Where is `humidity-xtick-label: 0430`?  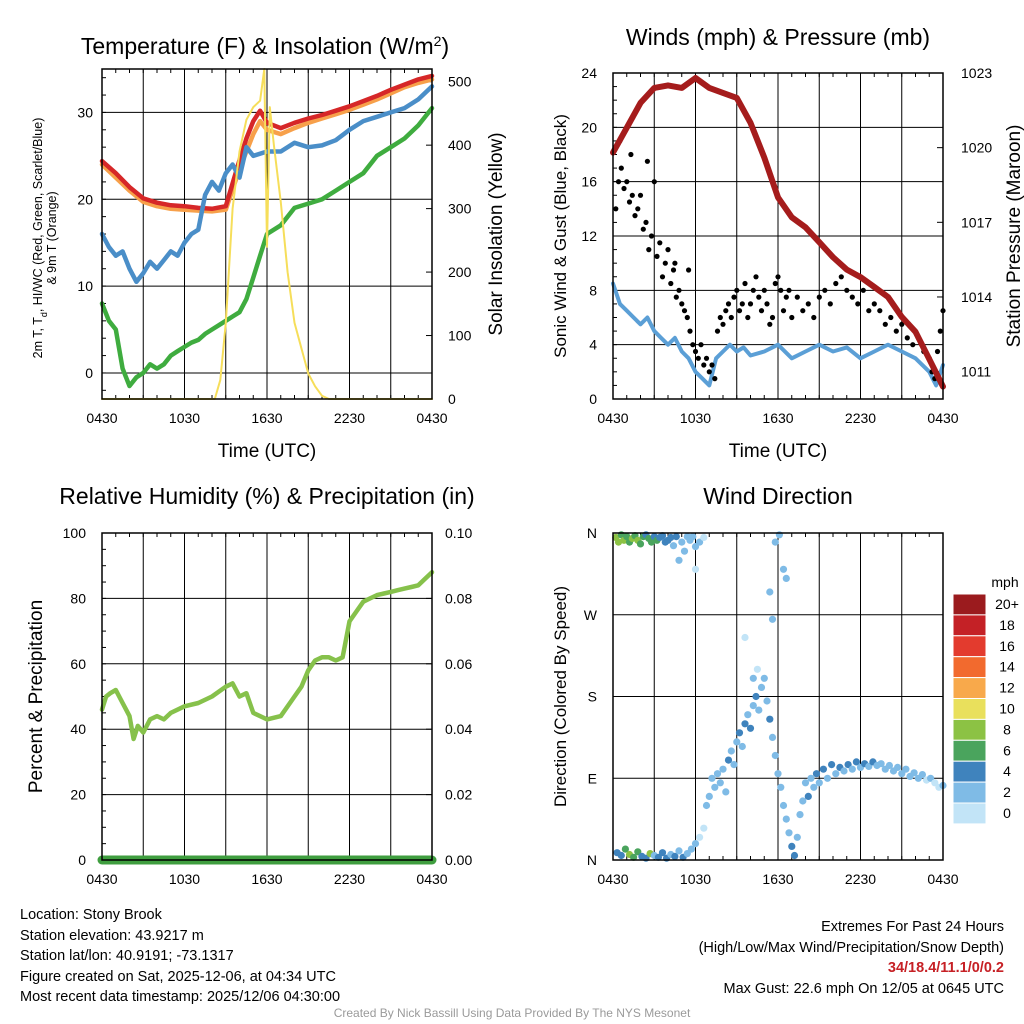
humidity-xtick-label: 0430 is located at coordinates (431, 879).